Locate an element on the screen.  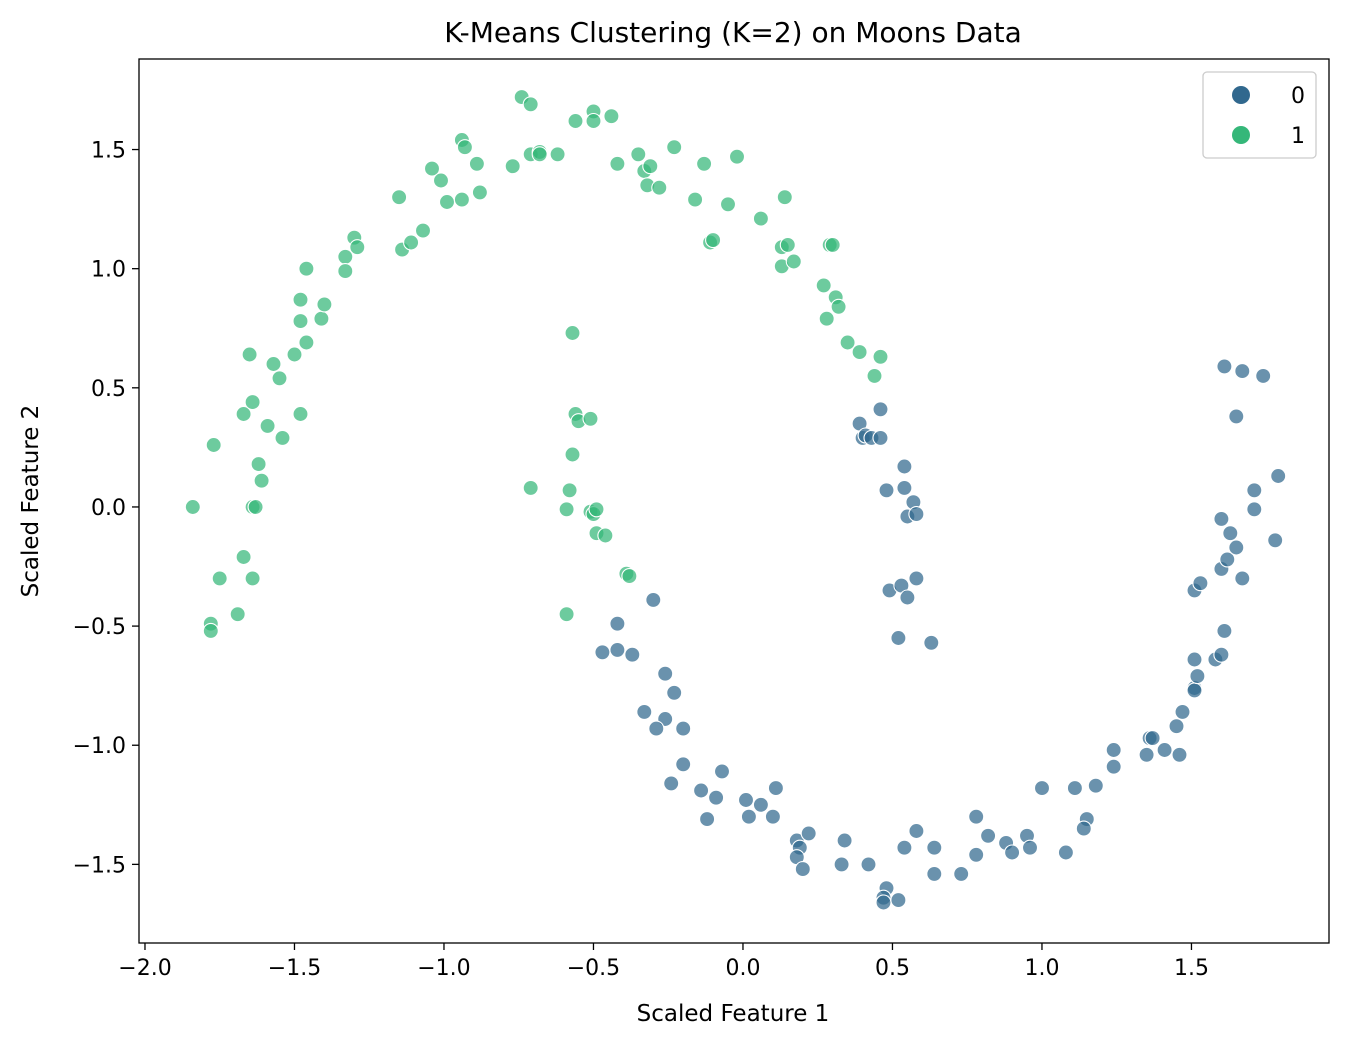
legend: 01 is located at coordinates (1259, 115).